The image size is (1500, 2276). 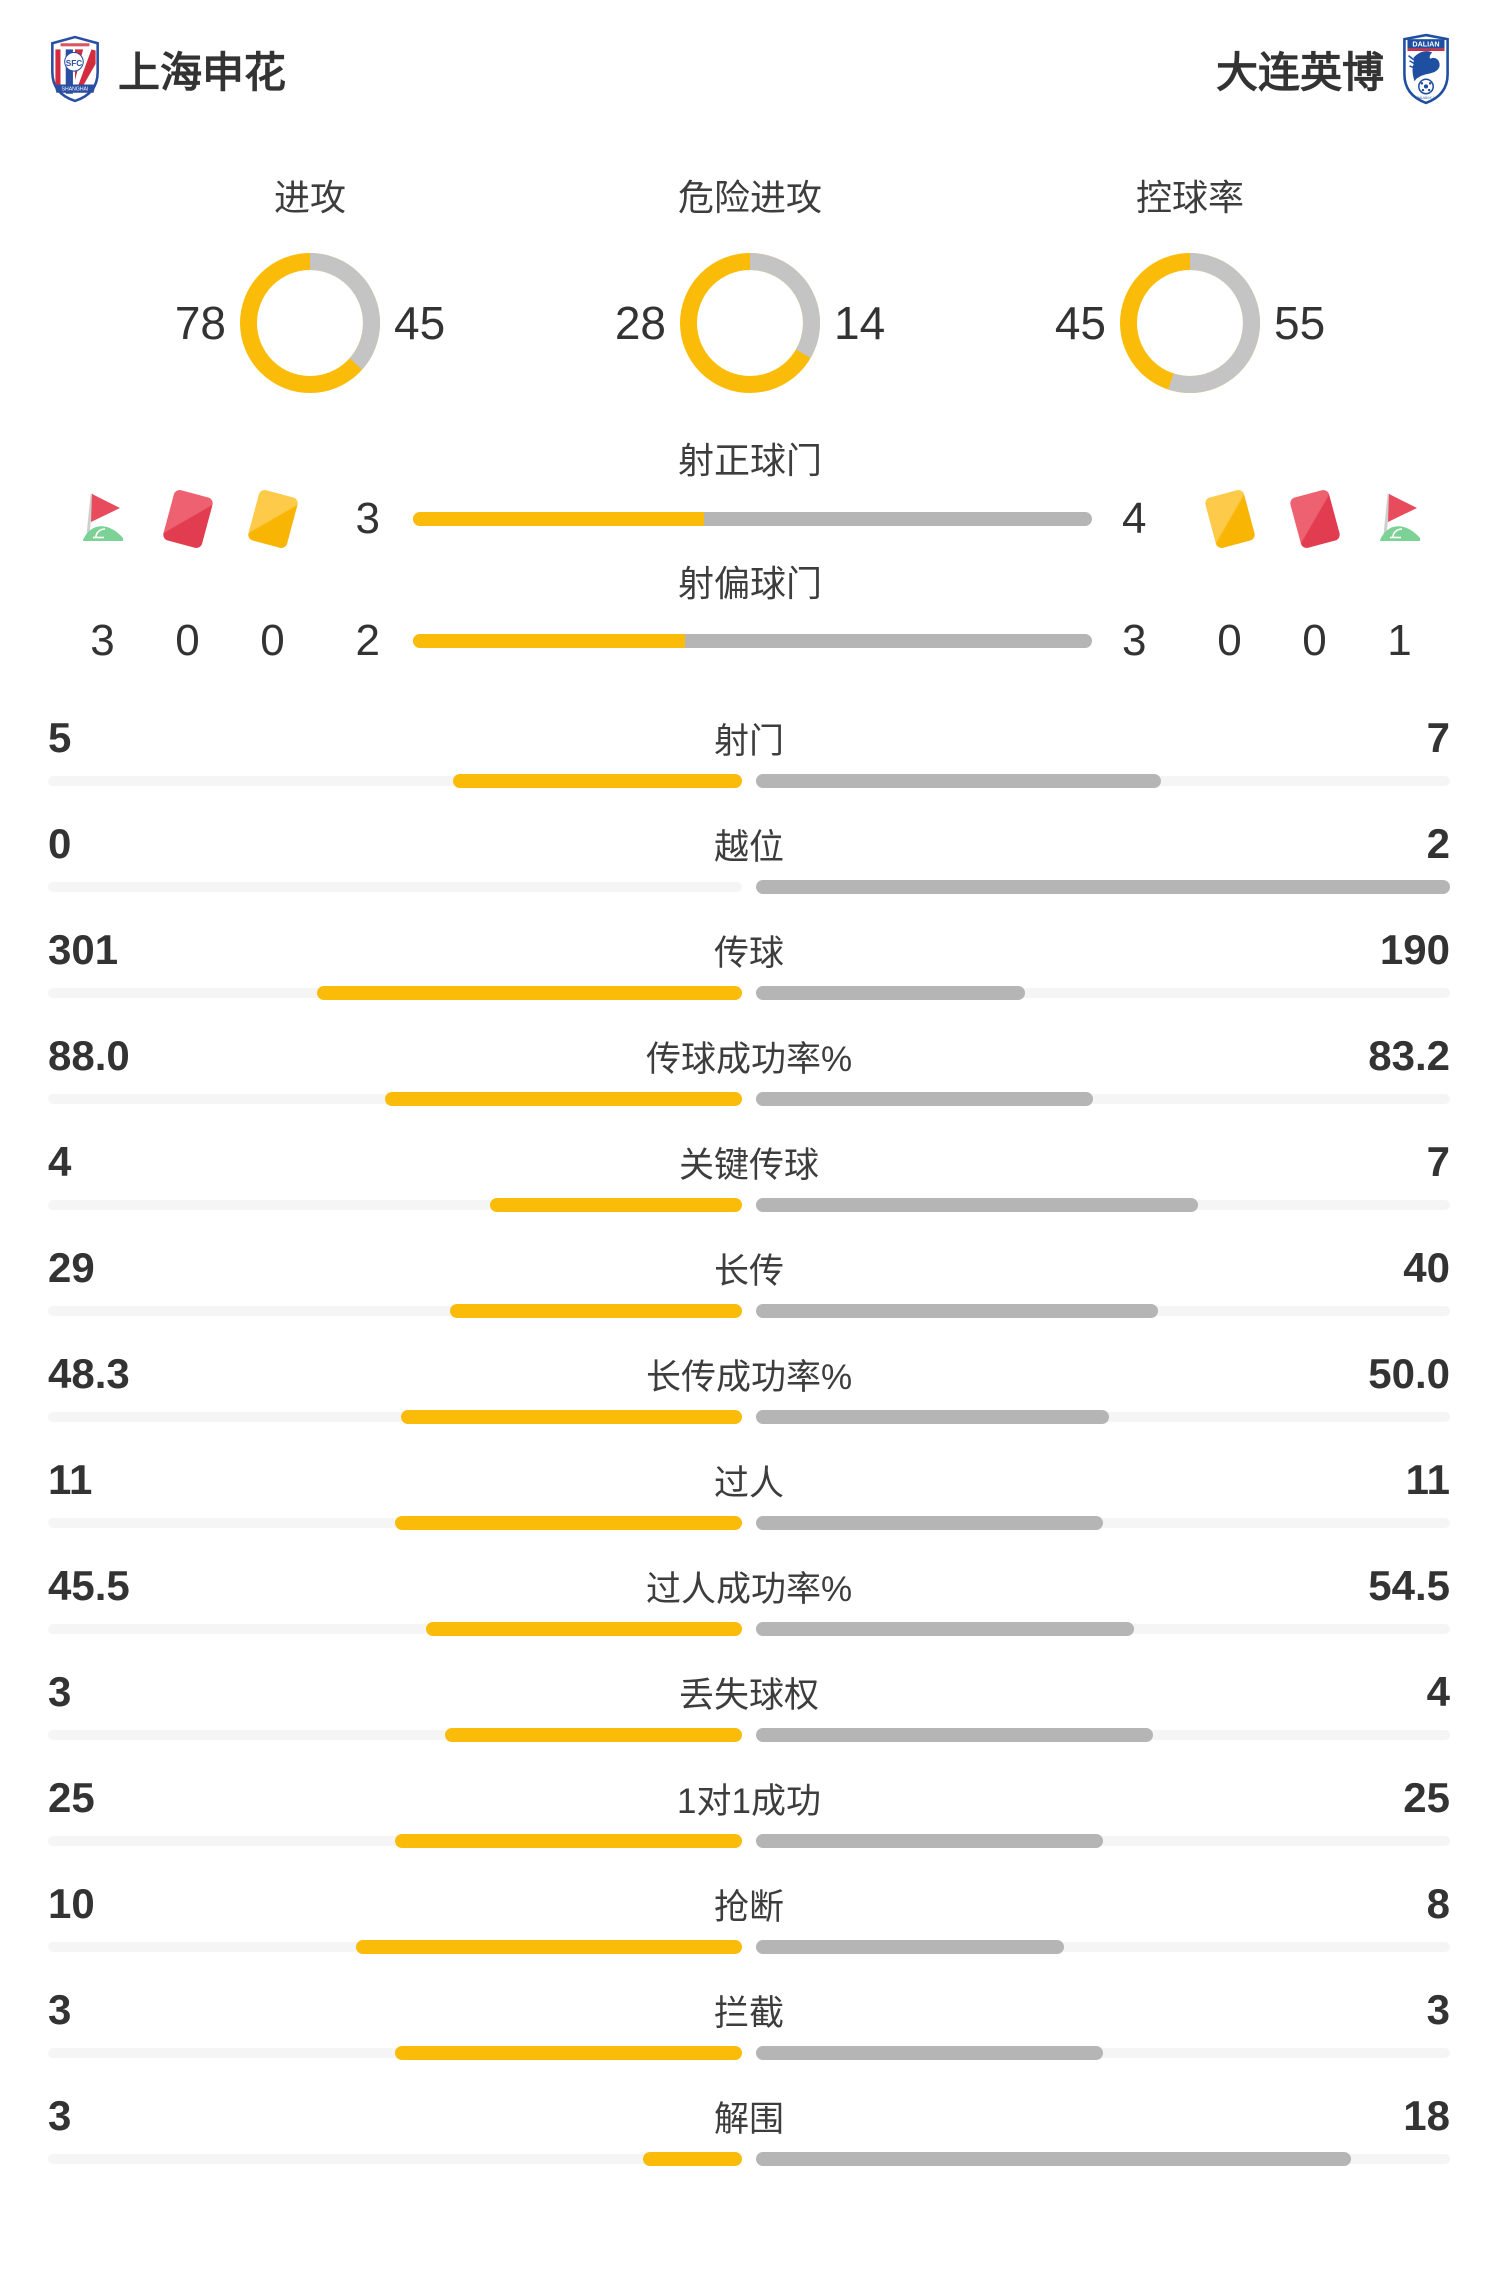 I want to click on away-team-name: 大连英博, so click(x=1299, y=72).